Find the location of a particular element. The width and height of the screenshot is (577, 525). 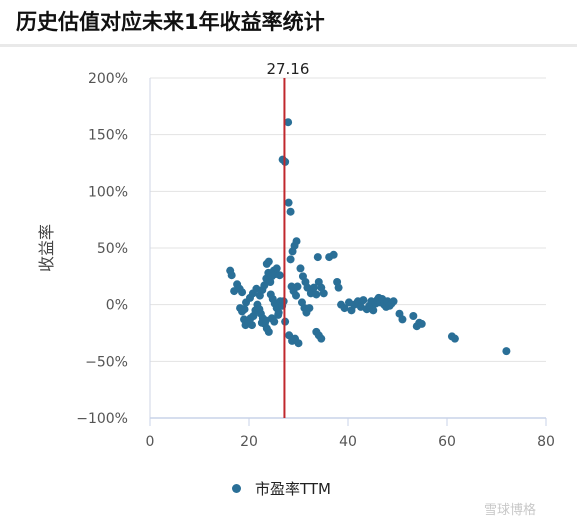

y-tick-label: −50% is located at coordinates (106, 362).